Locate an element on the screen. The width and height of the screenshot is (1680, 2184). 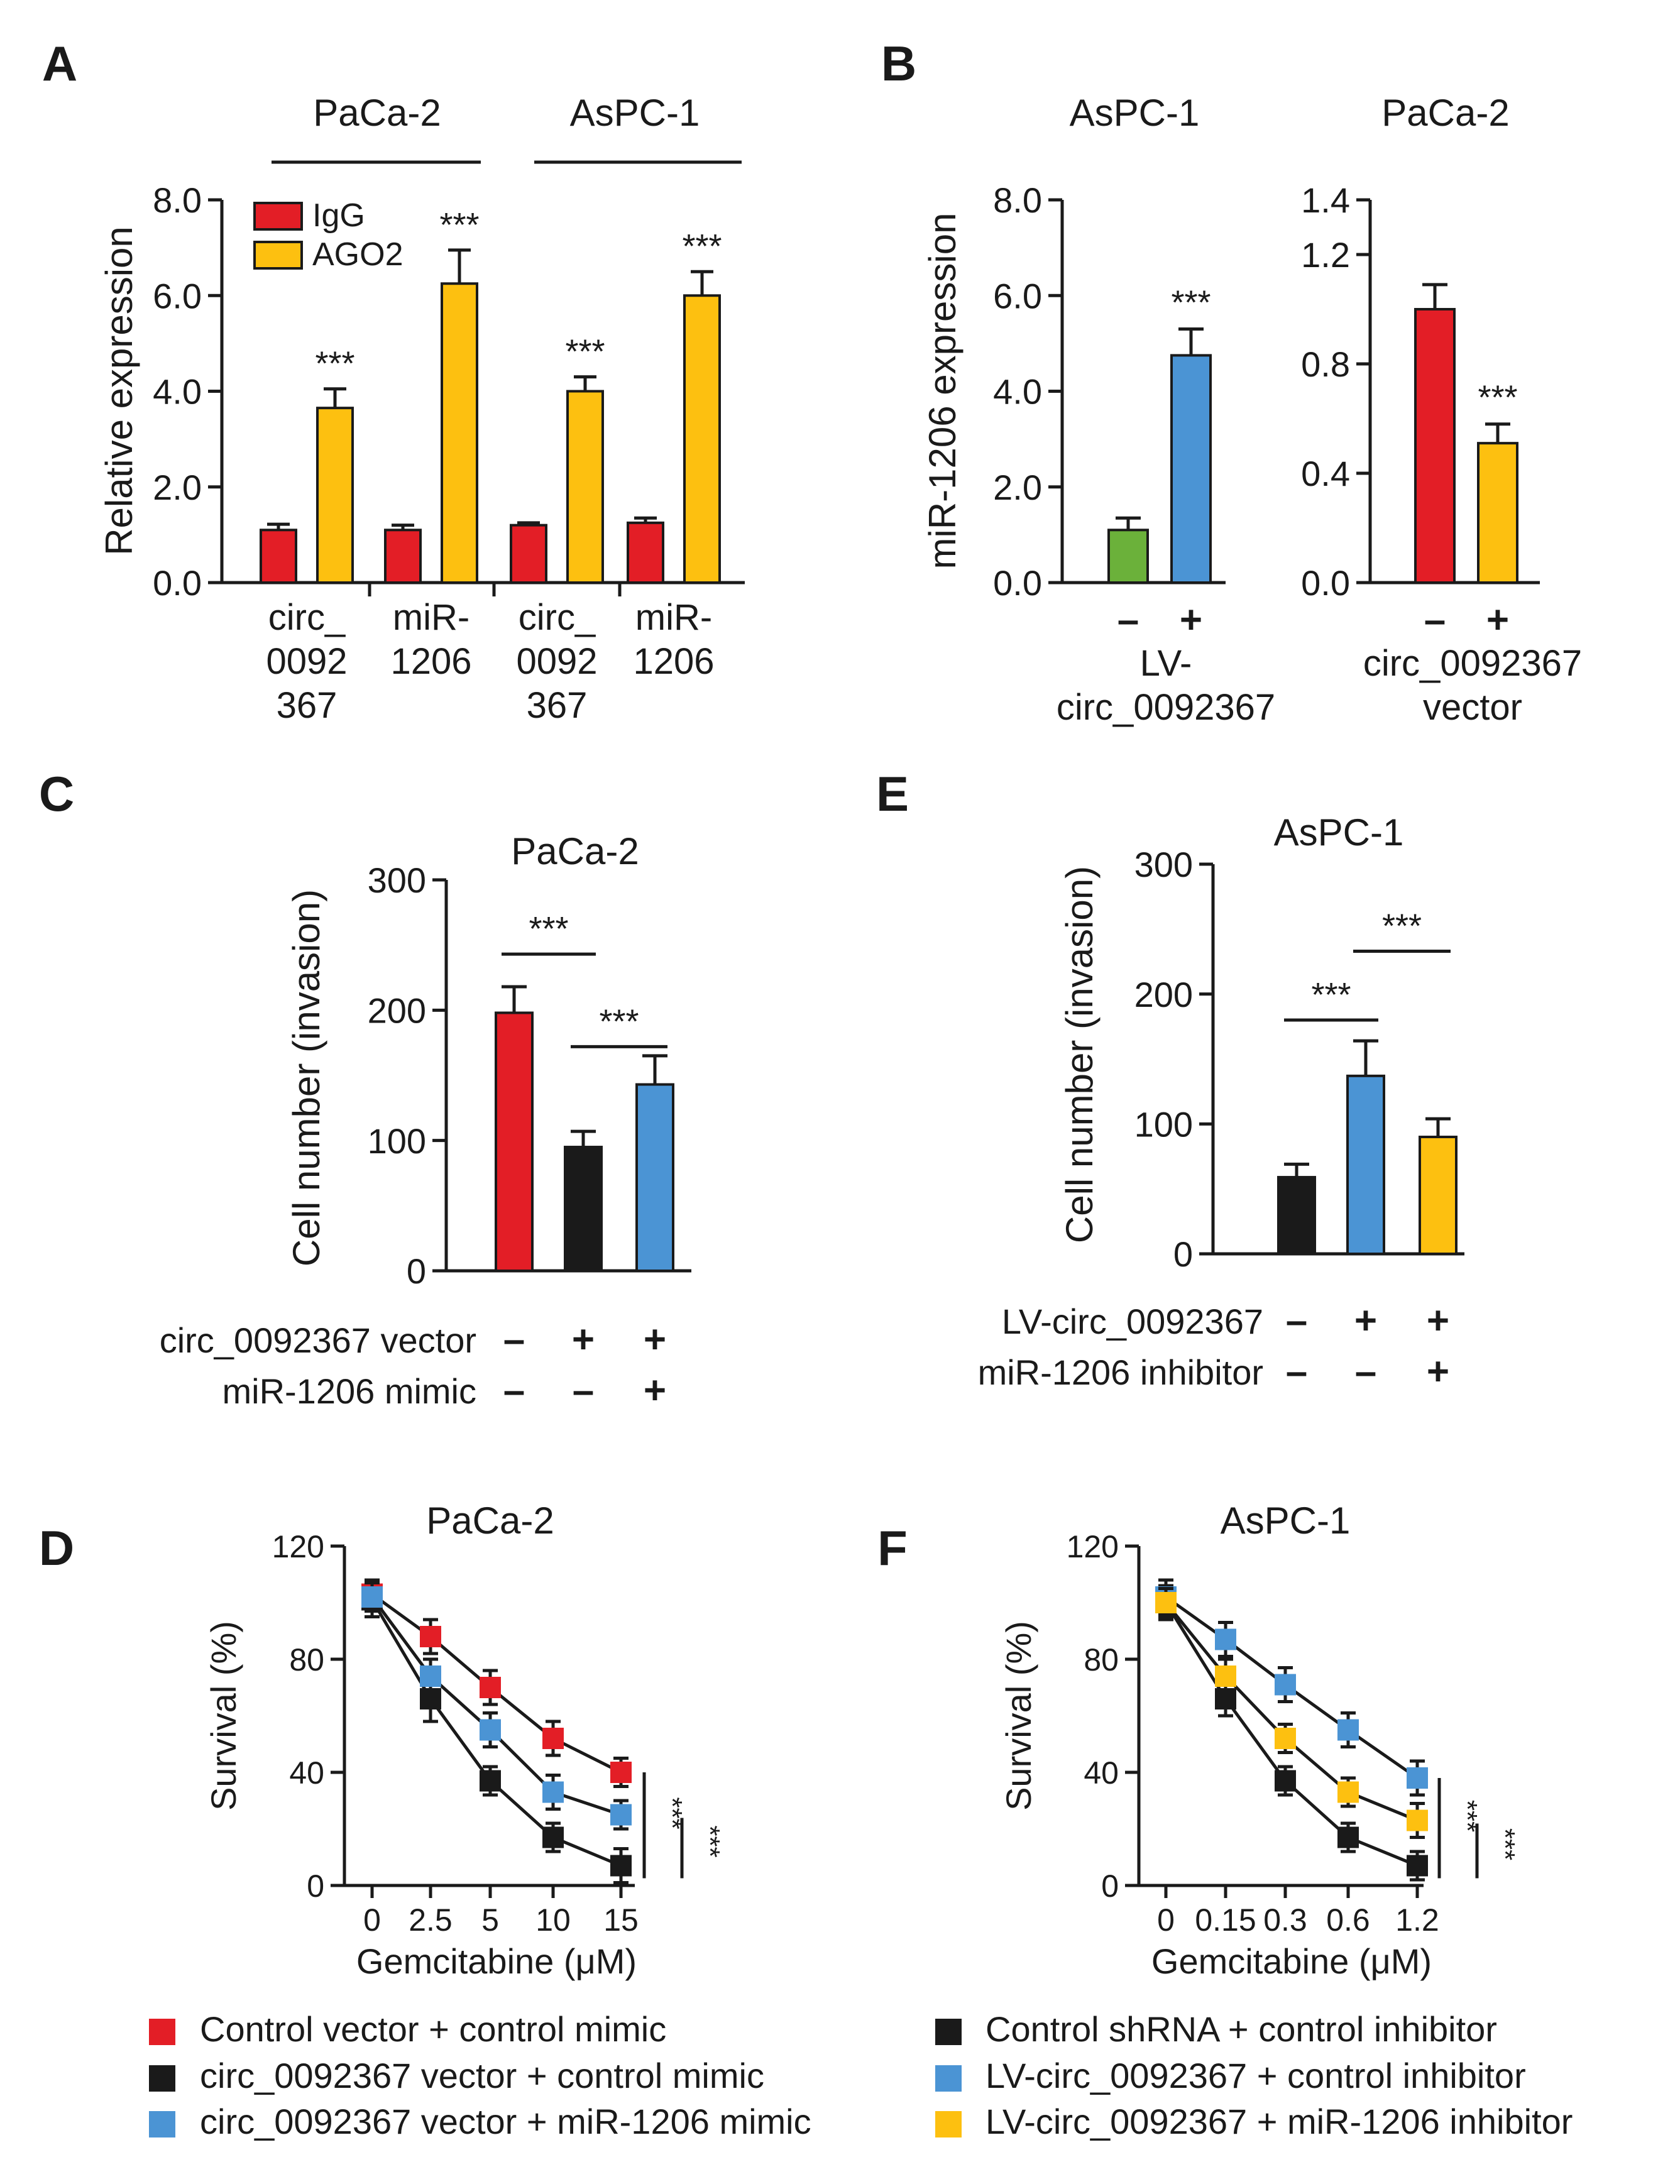
panel-f-y-tick-label: 120 is located at coordinates (1093, 1546).